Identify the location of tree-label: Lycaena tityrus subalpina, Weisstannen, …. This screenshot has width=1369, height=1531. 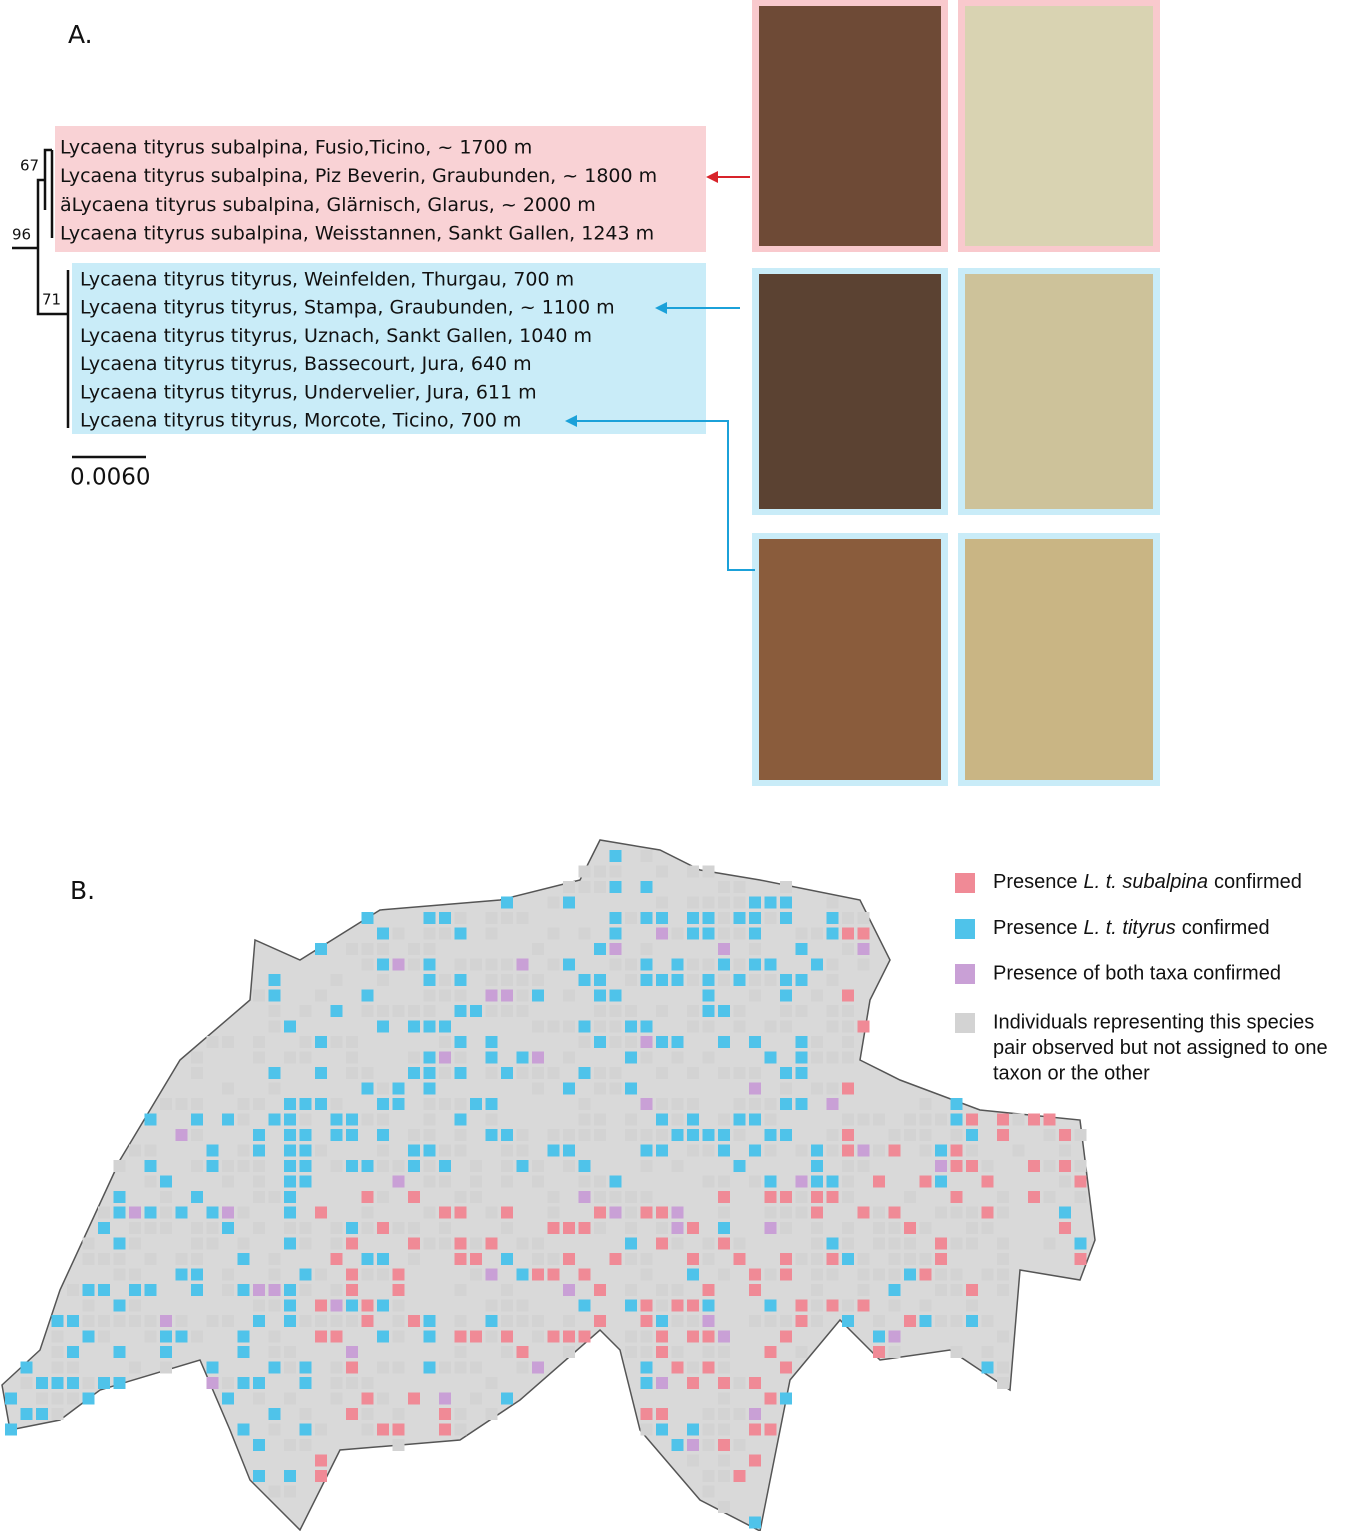
(357, 234).